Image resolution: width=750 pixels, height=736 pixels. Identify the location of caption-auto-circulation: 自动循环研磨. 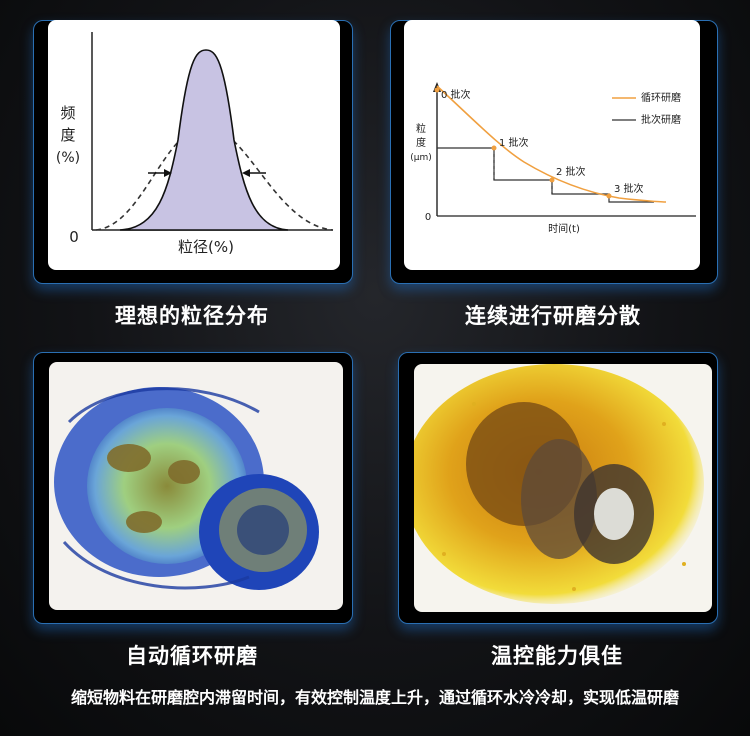
(192, 656).